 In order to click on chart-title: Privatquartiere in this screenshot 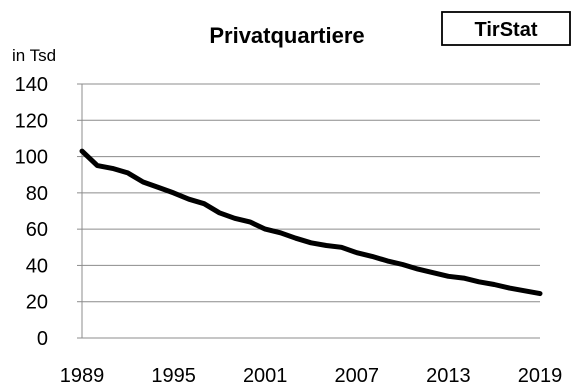, I will do `click(286, 35)`.